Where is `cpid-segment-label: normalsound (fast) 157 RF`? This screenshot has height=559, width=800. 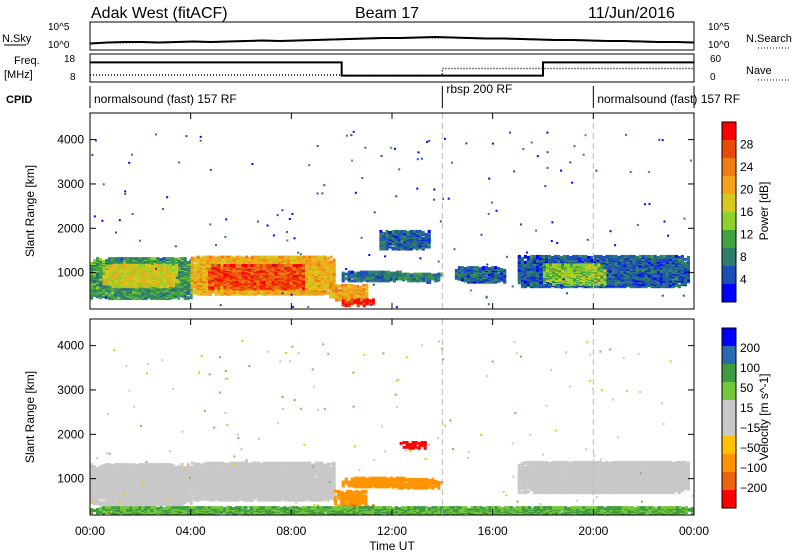 cpid-segment-label: normalsound (fast) 157 RF is located at coordinates (668, 99).